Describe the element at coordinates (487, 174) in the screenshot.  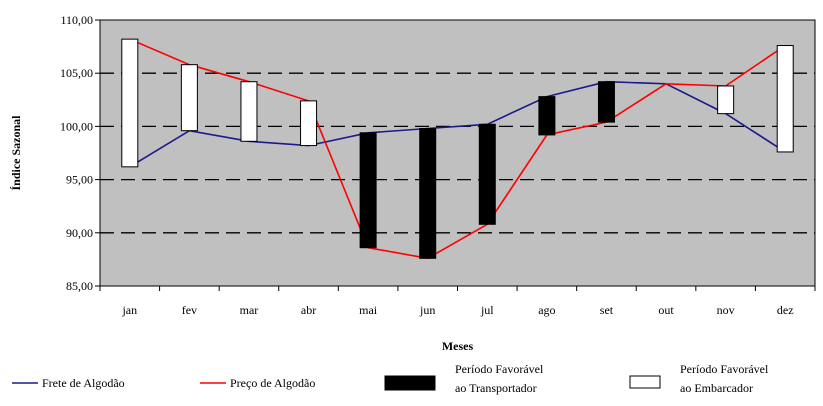
I see `bar-jul` at that location.